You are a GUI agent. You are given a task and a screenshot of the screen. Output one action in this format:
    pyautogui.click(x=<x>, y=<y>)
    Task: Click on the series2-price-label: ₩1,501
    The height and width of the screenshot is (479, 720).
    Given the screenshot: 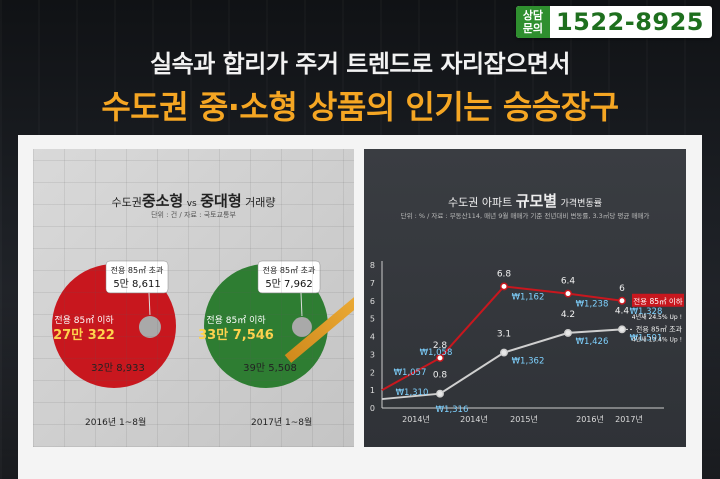 What is the action you would take?
    pyautogui.click(x=646, y=338)
    